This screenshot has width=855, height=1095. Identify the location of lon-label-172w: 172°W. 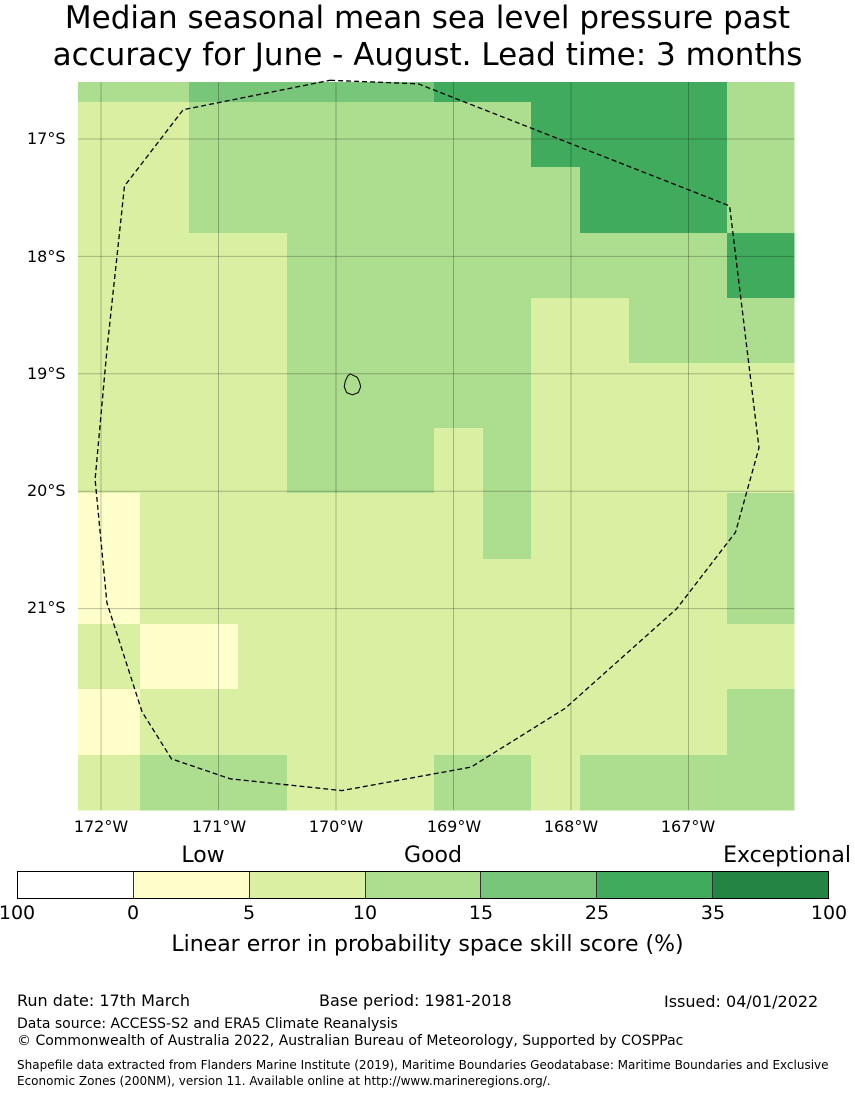
(101, 826).